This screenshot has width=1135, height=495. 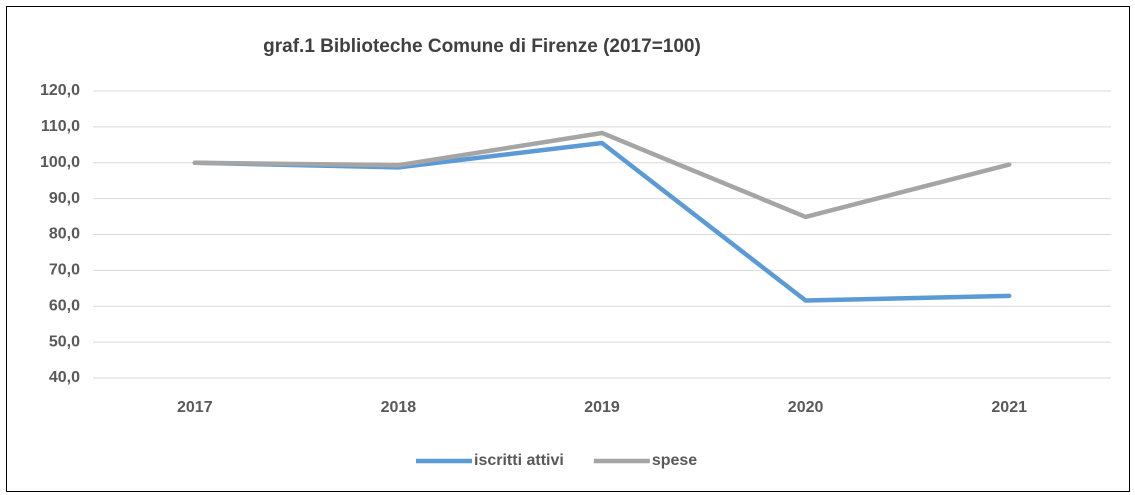 I want to click on y-tick-label: 60,0, so click(x=64, y=305).